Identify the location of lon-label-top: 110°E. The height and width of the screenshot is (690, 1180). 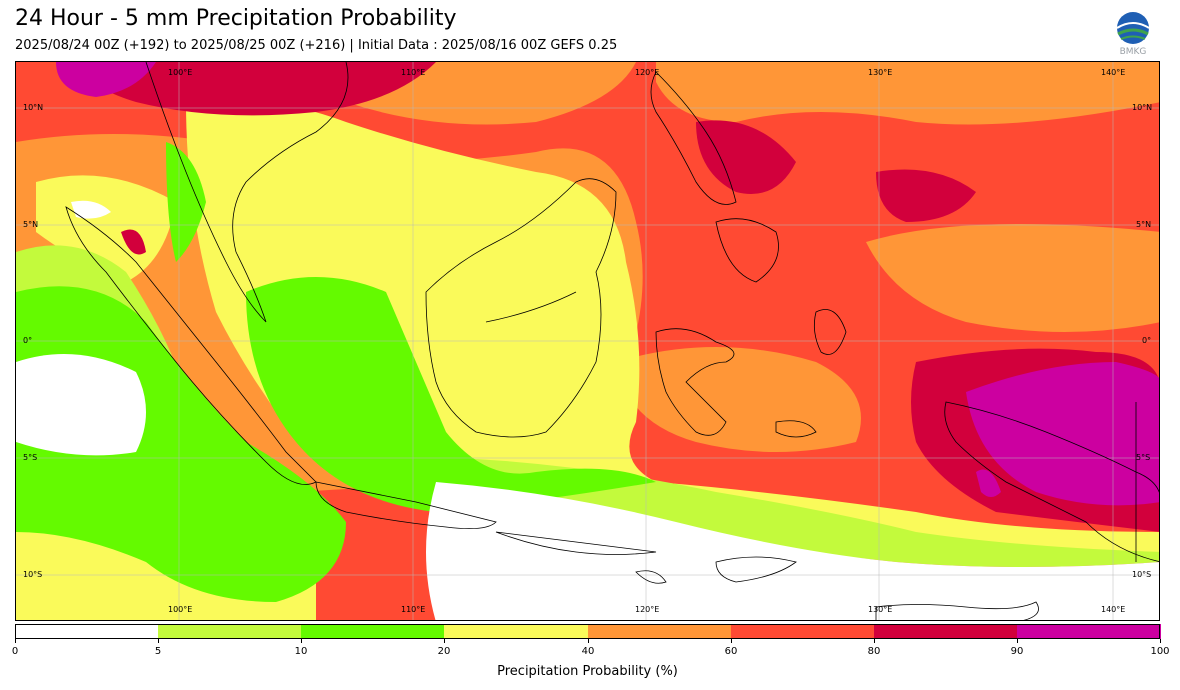
(413, 72).